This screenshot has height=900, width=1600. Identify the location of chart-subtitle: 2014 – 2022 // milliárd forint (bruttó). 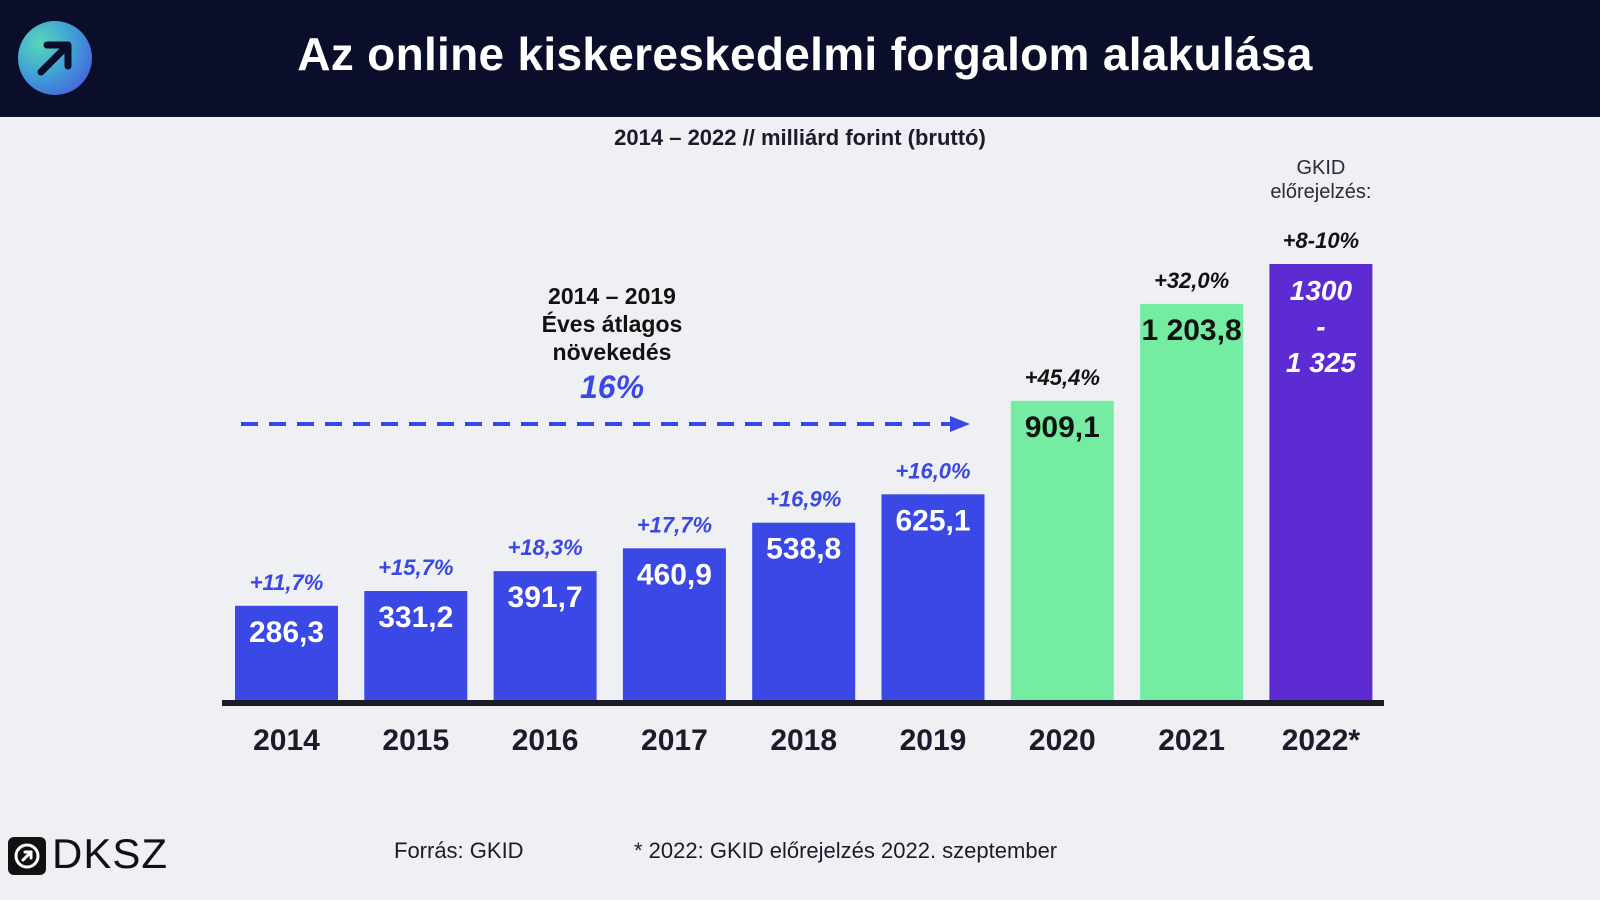
(800, 137).